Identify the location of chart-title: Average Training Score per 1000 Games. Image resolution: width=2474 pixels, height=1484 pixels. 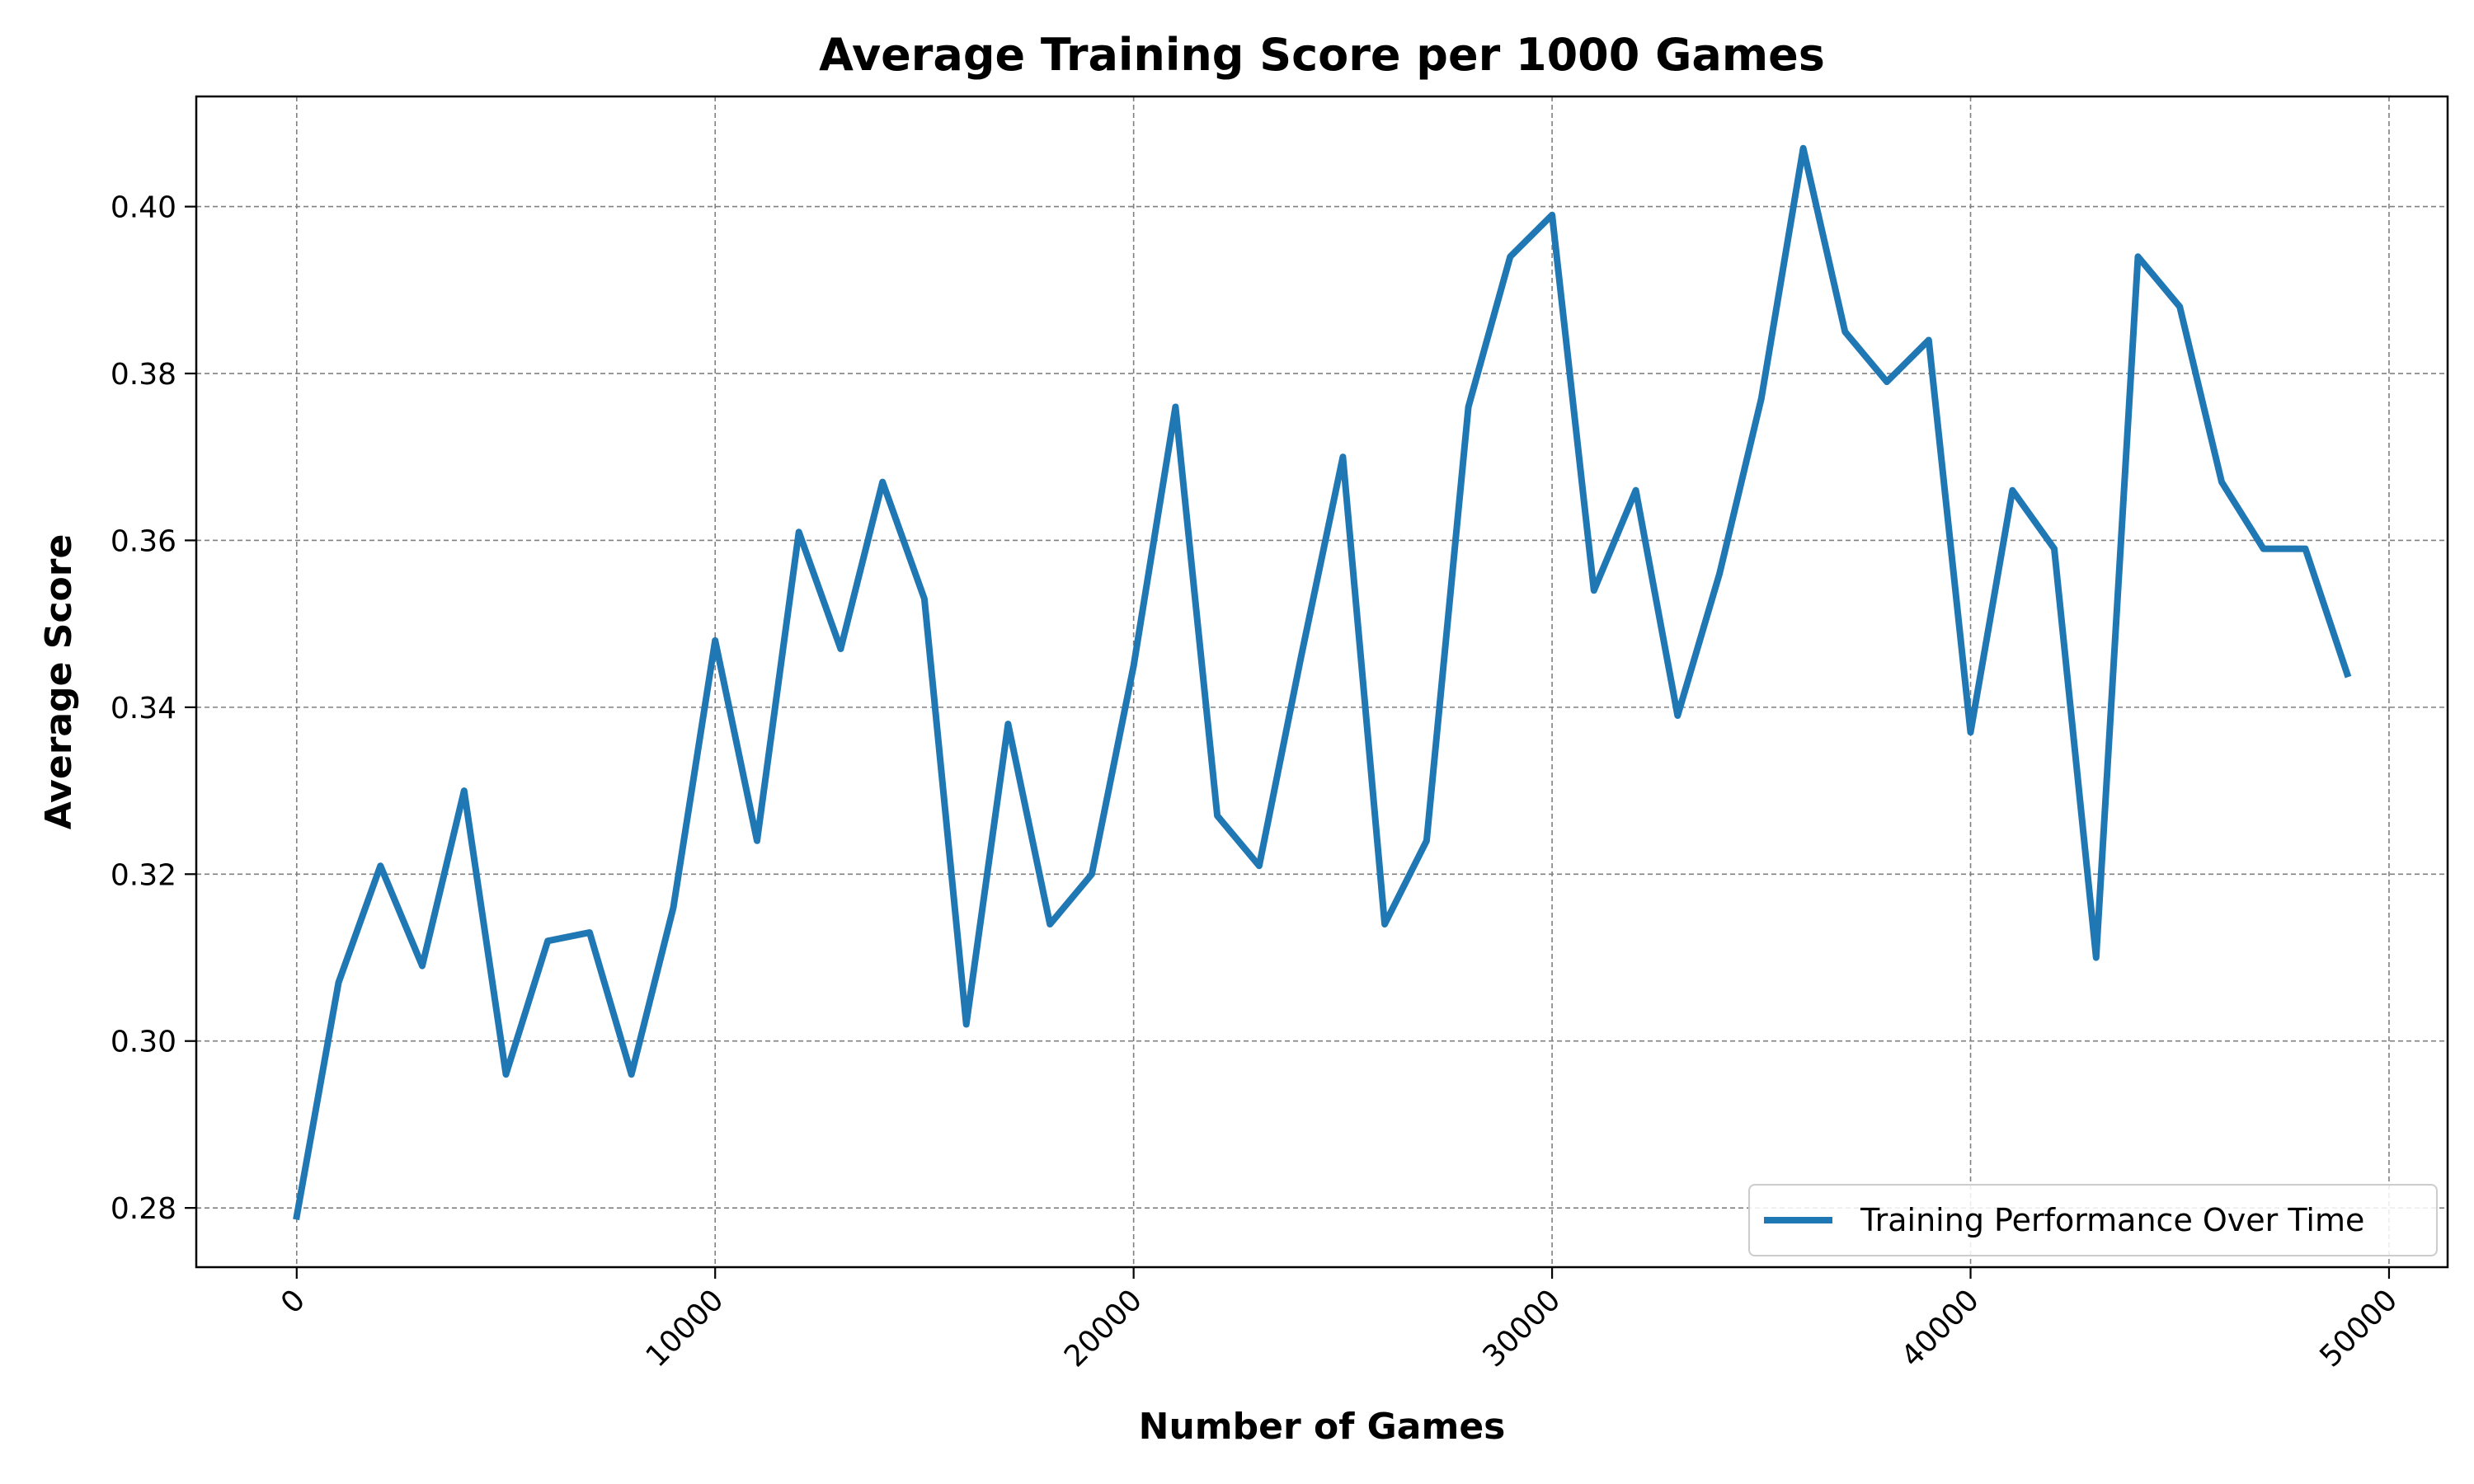
(1322, 55).